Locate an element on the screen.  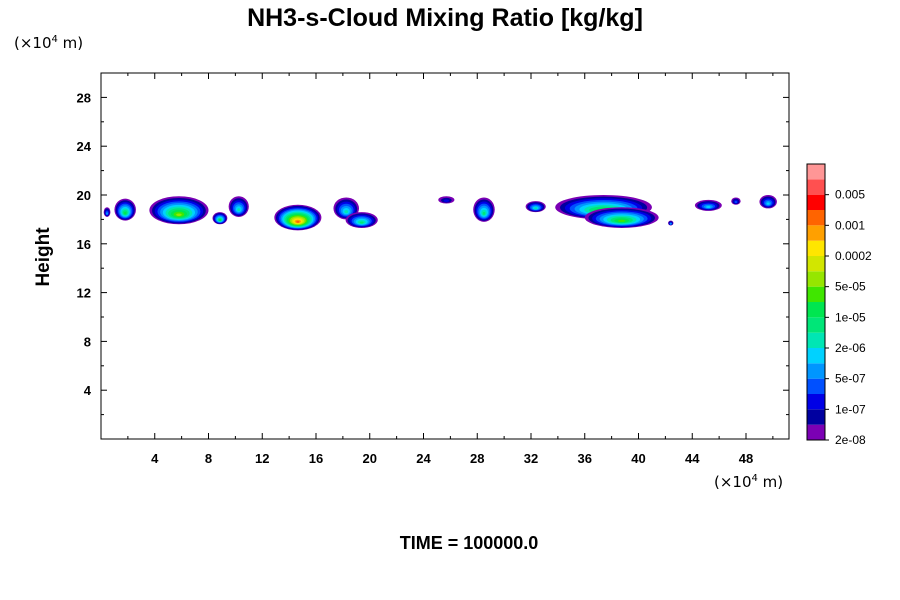
x-tick-label: 44 is located at coordinates (692, 458).